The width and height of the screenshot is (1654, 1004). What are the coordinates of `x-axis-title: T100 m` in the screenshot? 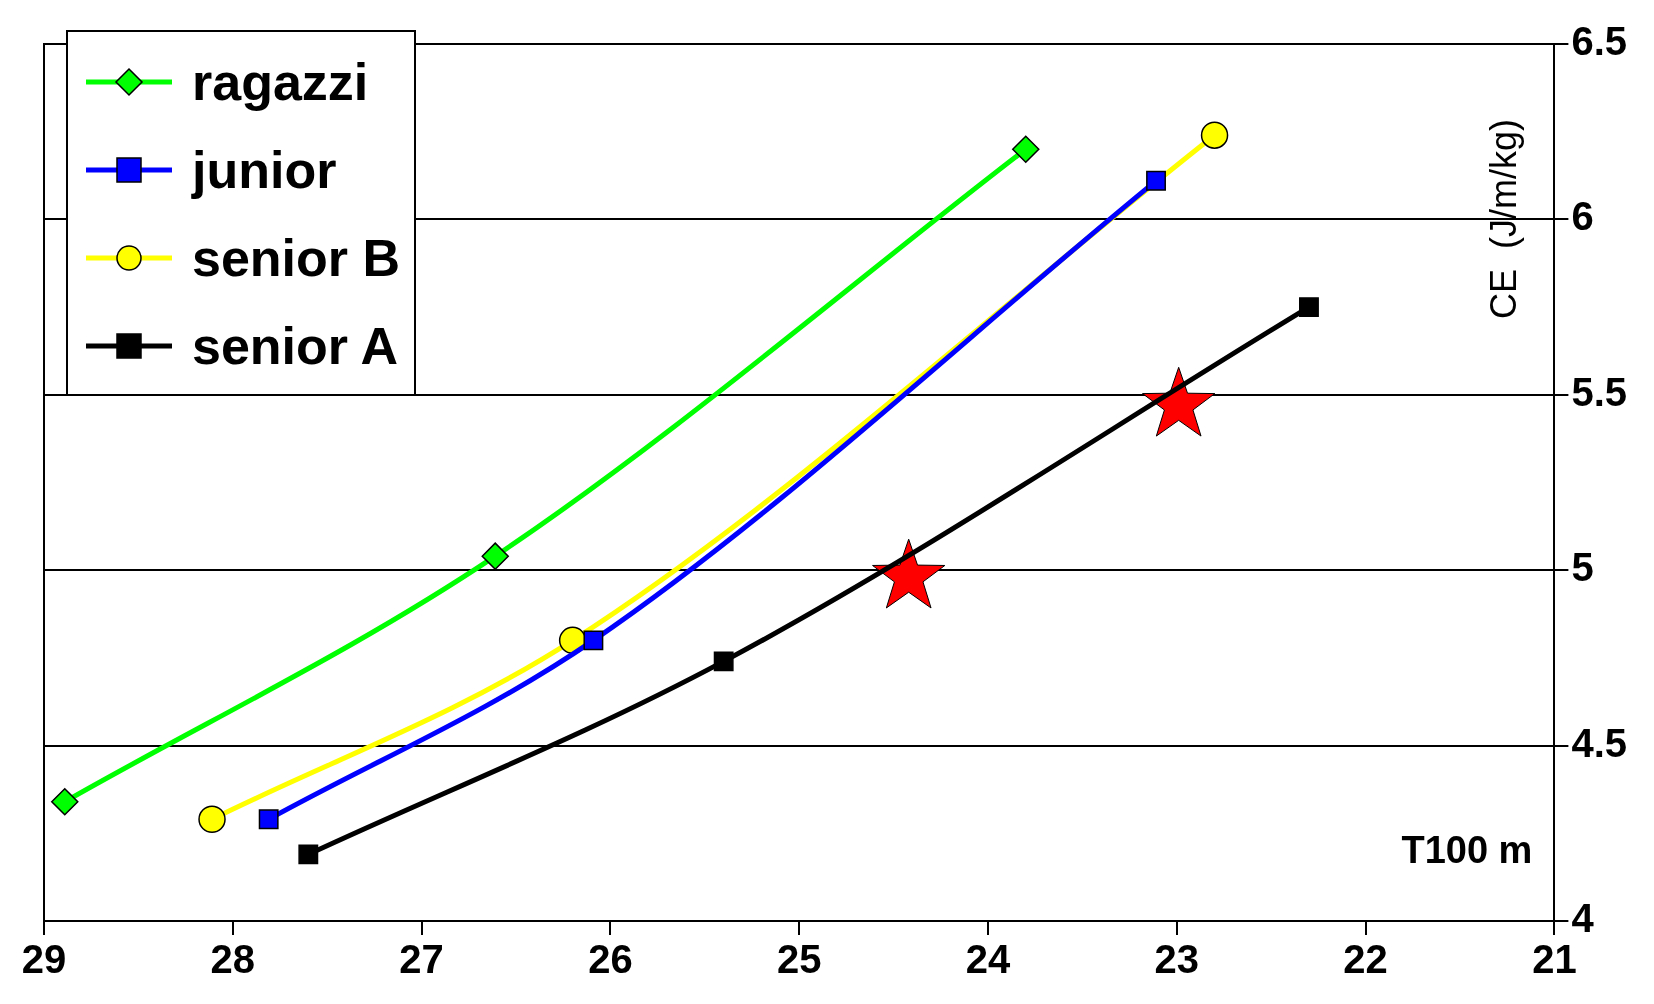 It's located at (1467, 850).